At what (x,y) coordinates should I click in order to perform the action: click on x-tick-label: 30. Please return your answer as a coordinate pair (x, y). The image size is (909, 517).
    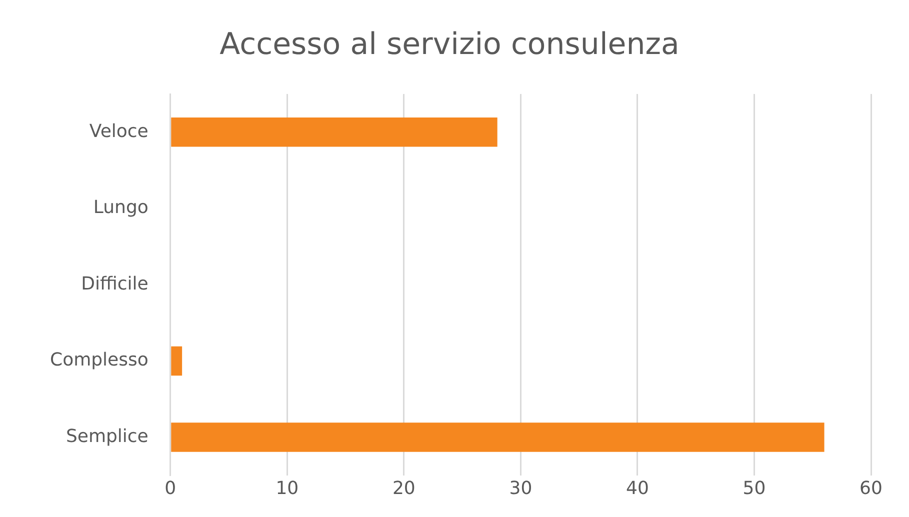
    Looking at the image, I should click on (520, 488).